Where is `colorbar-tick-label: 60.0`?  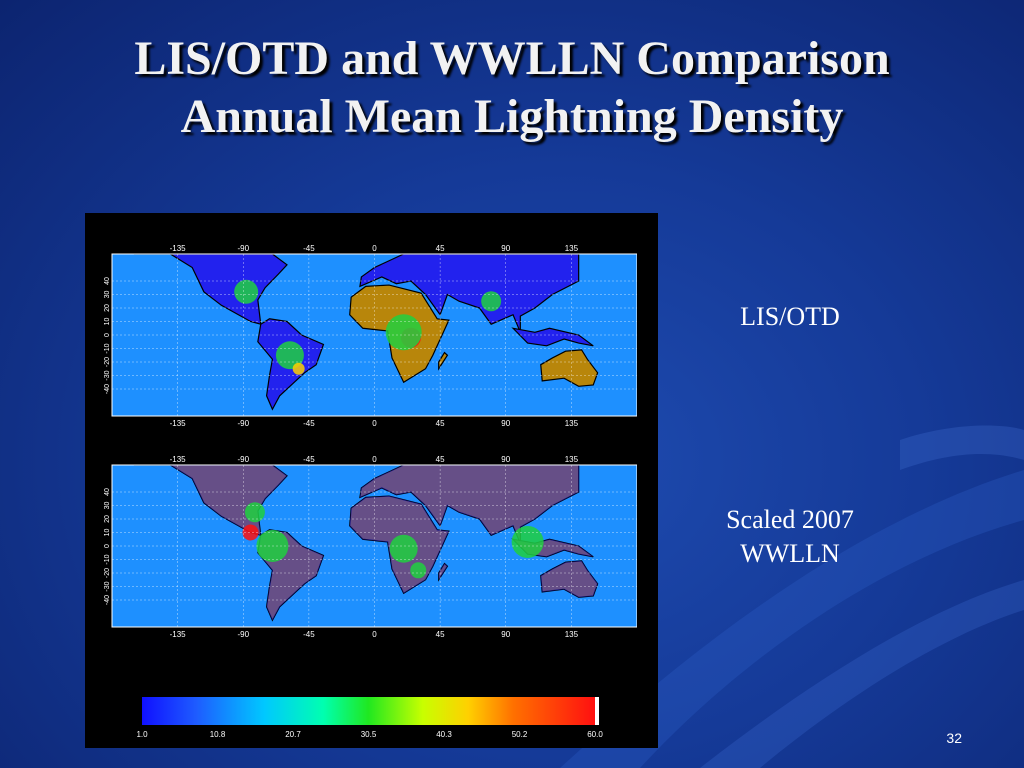
colorbar-tick-label: 60.0 is located at coordinates (595, 734).